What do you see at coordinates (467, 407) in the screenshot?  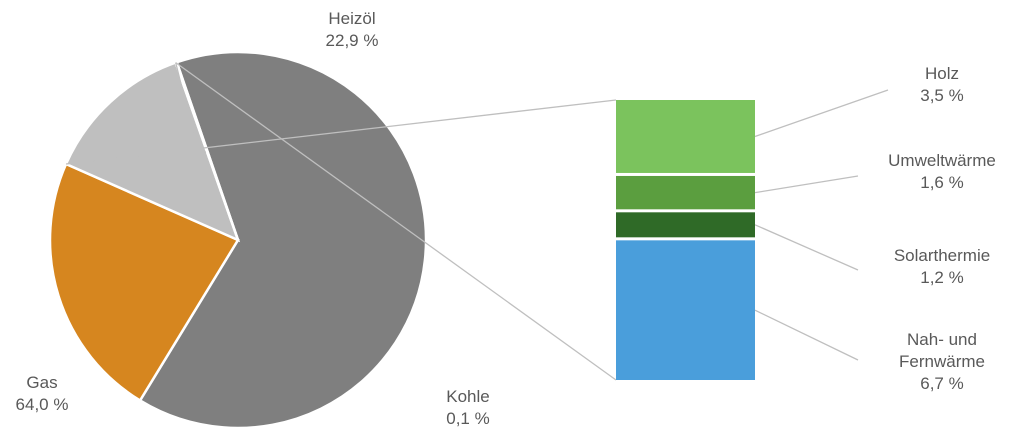 I see `data-label-kohle: Kohle 0,1 %` at bounding box center [467, 407].